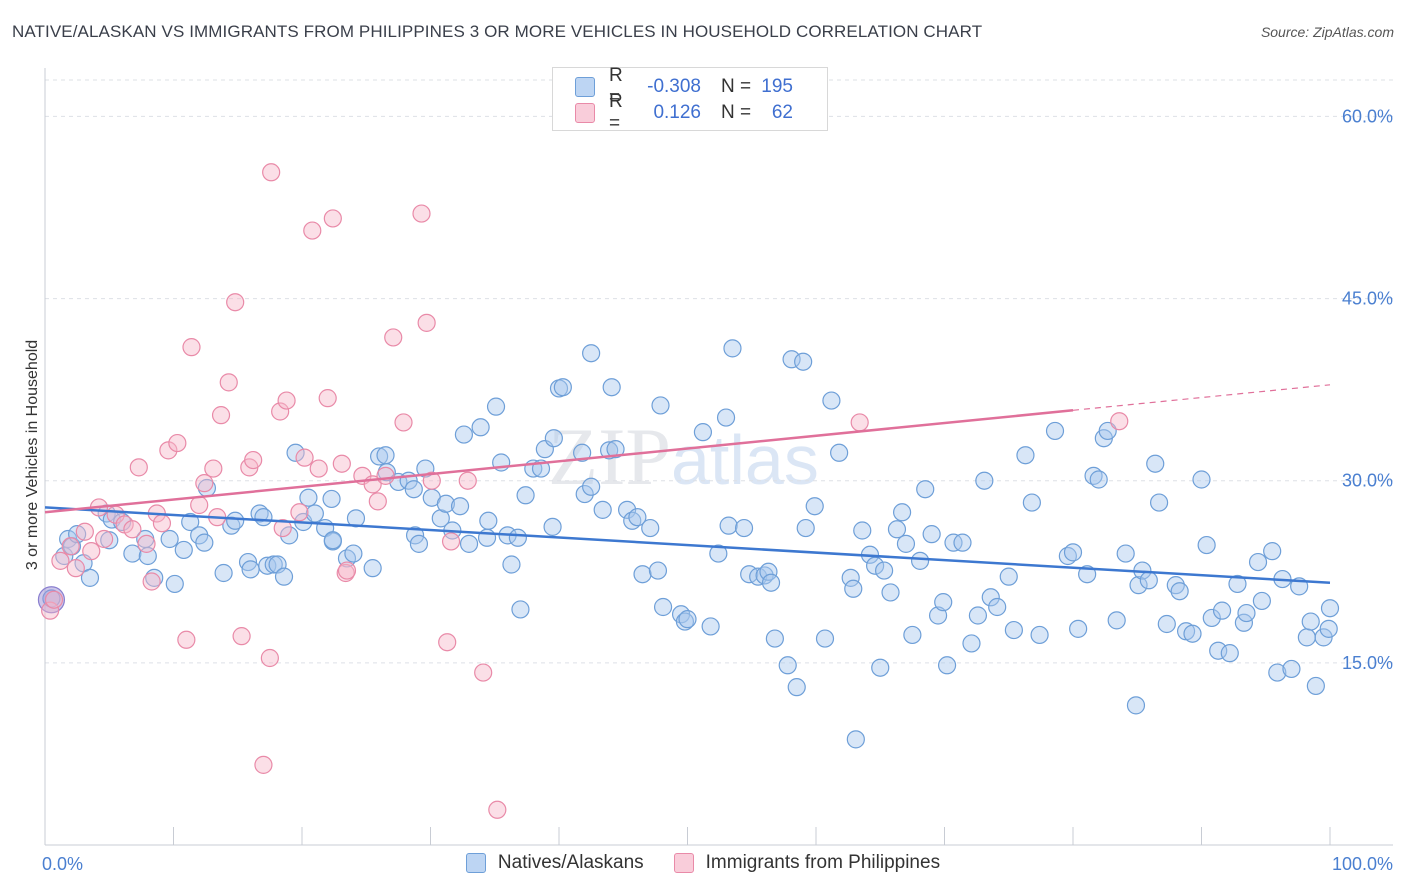  I want to click on legend-row-philippines: R = 0.126 N = 62, so click(684, 112).